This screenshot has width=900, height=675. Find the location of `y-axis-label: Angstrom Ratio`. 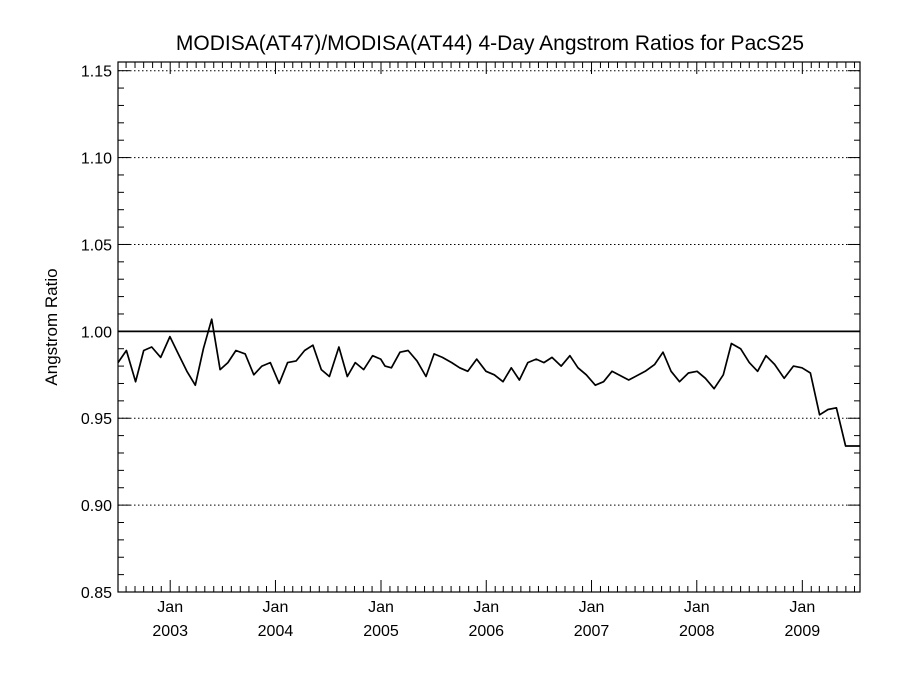

y-axis-label: Angstrom Ratio is located at coordinates (51, 326).